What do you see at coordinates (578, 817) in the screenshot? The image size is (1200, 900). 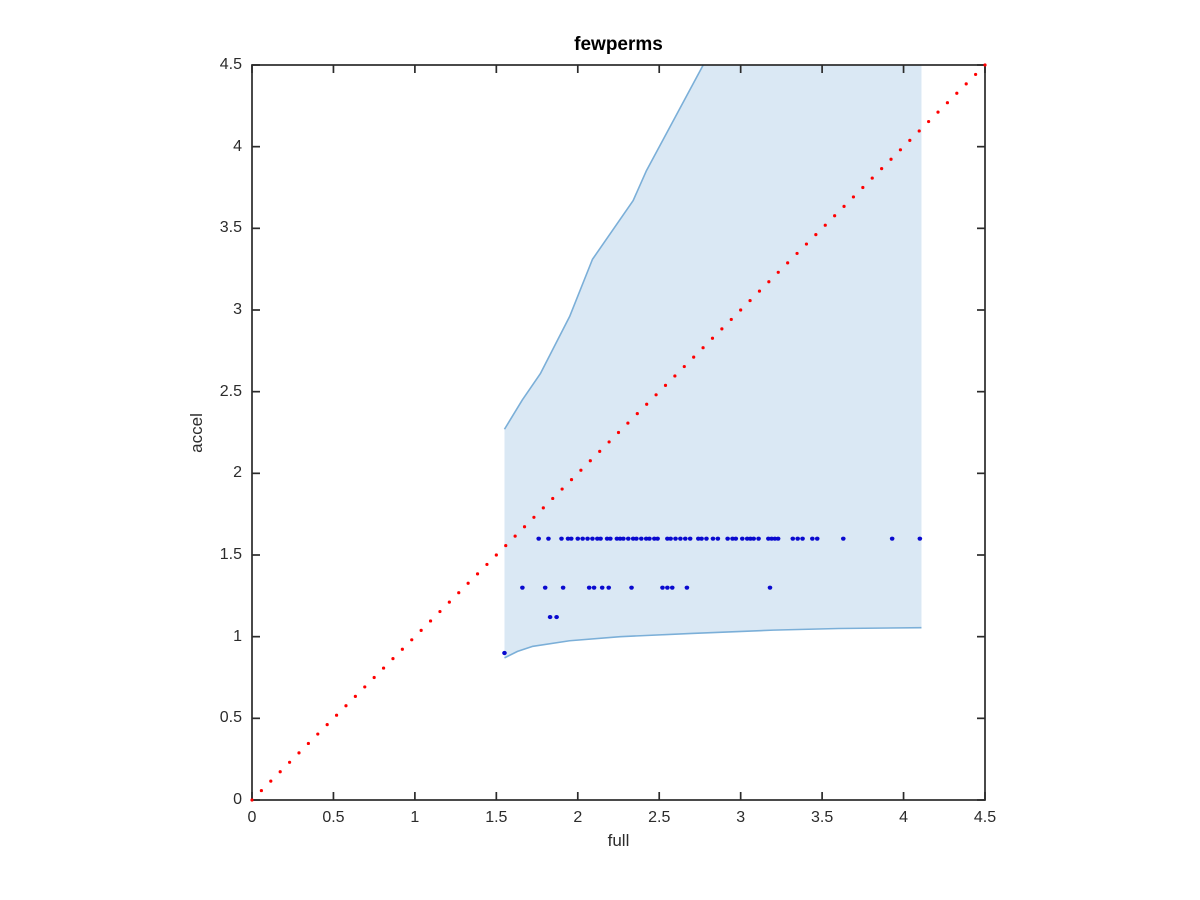 I see `x-tick-label: 2` at bounding box center [578, 817].